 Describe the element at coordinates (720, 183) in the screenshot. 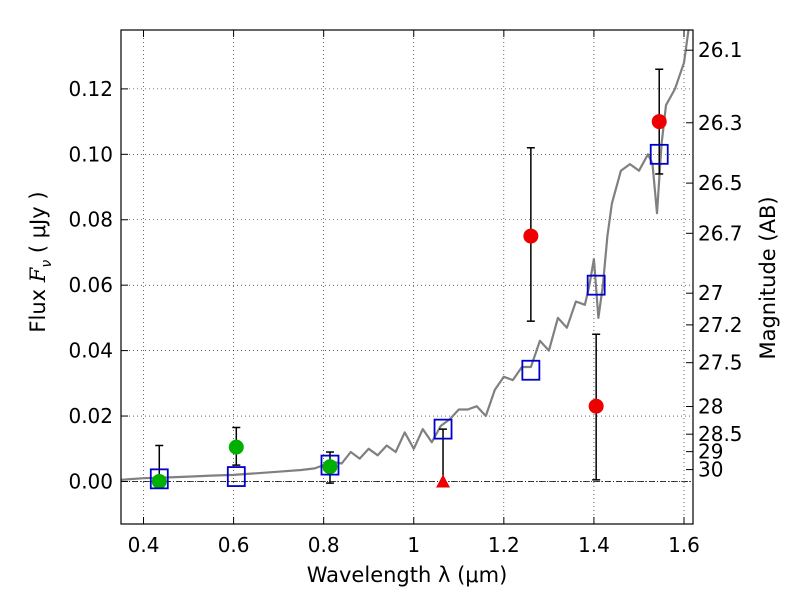

I see `y2-tick-label-2: 26.5` at that location.